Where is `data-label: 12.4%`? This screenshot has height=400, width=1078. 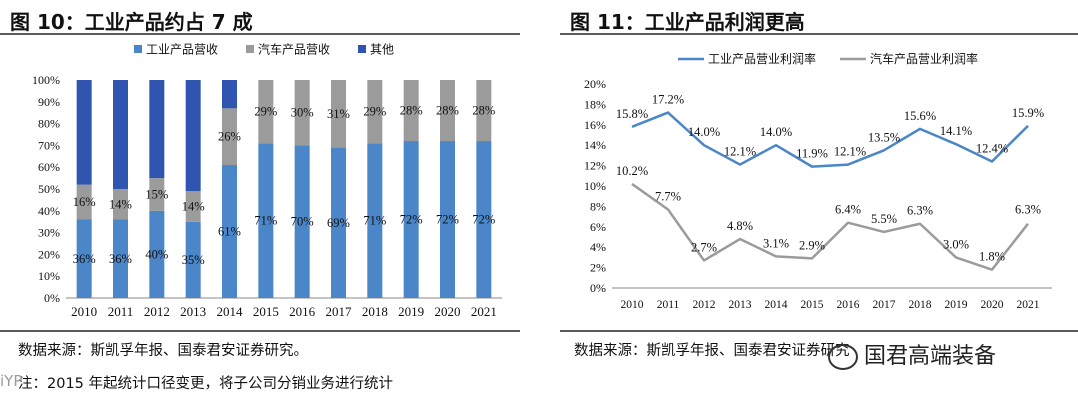
data-label: 12.4% is located at coordinates (992, 149).